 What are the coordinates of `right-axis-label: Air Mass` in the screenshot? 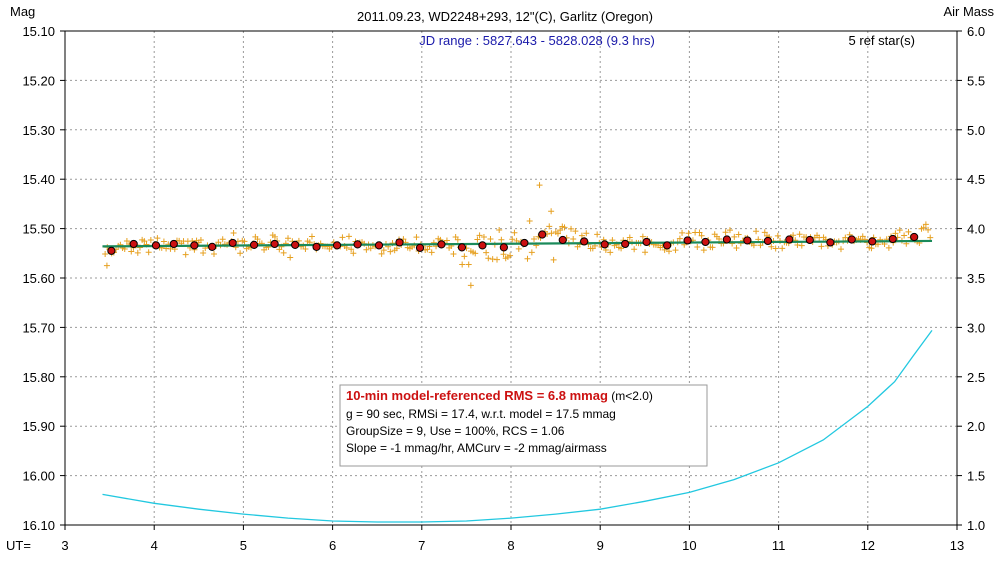 It's located at (968, 11).